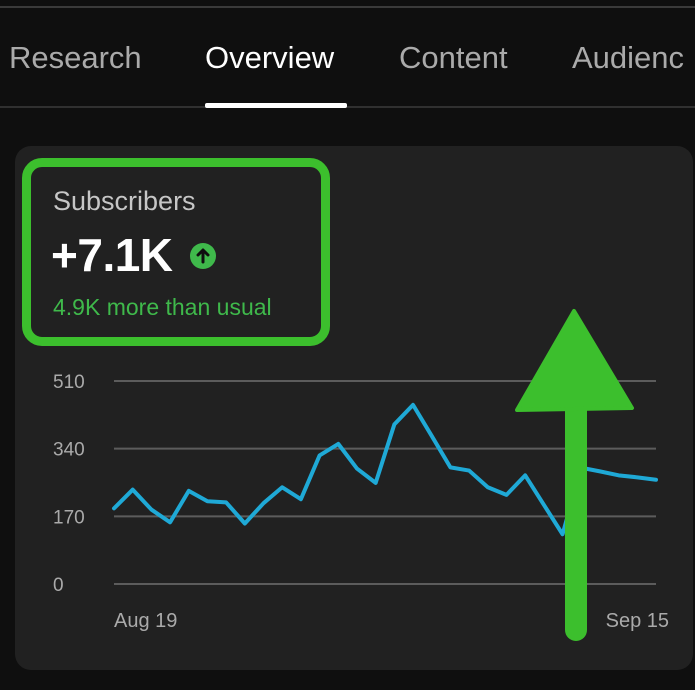  What do you see at coordinates (347, 59) in the screenshot?
I see `tab-bar: Research Overview Content Audienc` at bounding box center [347, 59].